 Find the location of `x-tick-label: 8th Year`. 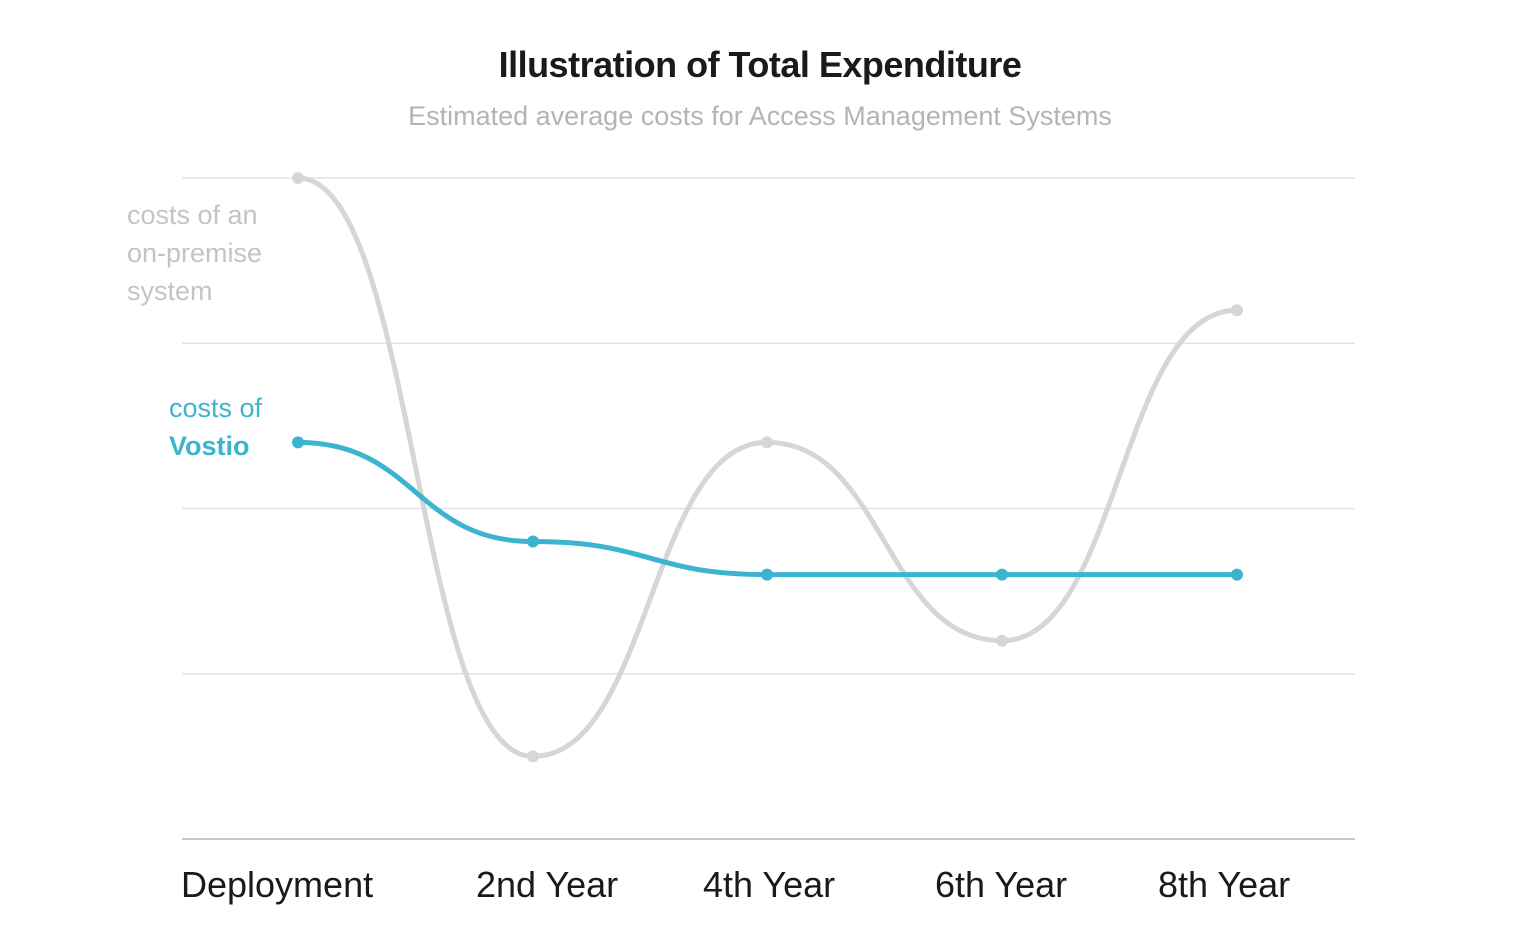

x-tick-label: 8th Year is located at coordinates (1224, 884).